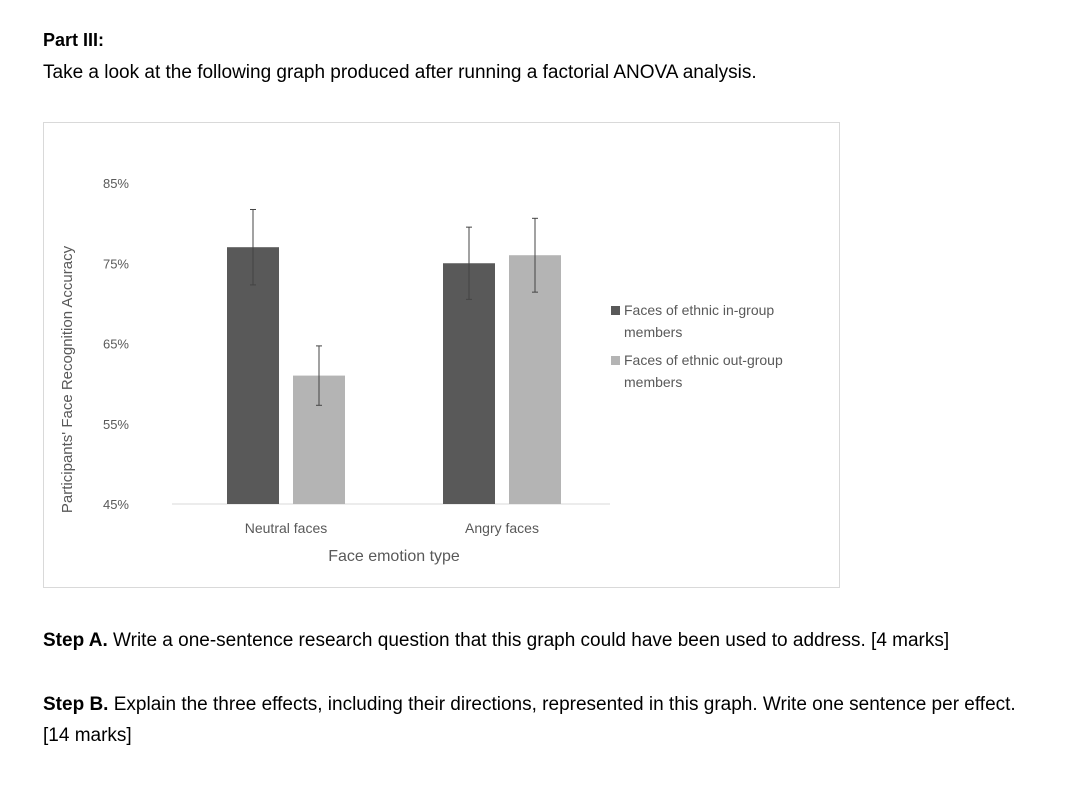 Image resolution: width=1066 pixels, height=804 pixels. I want to click on step-a-label: Step A., so click(75, 640).